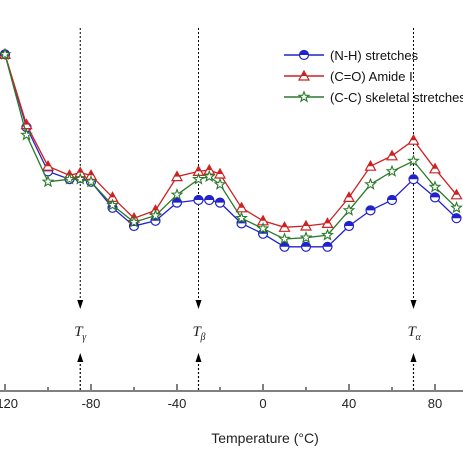  I want to click on x-tick-label: -40, so click(177, 403).